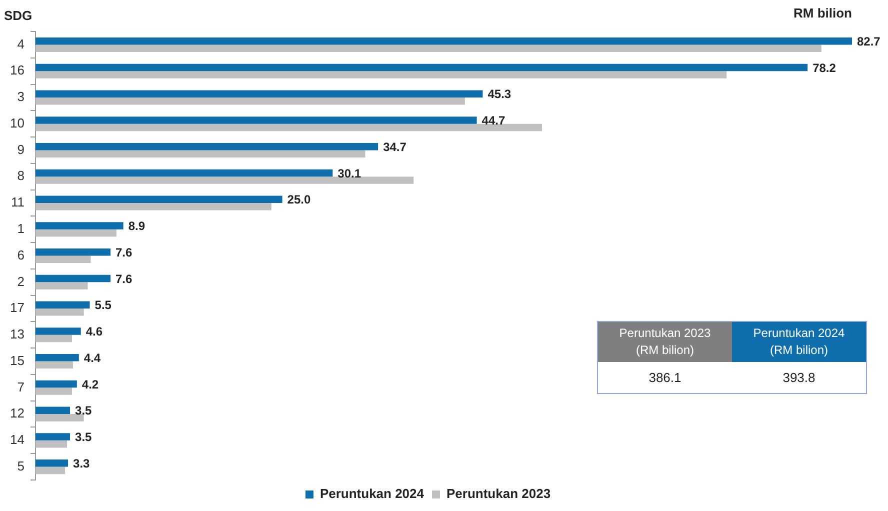  What do you see at coordinates (20, 228) in the screenshot?
I see `y-tick-label: 1` at bounding box center [20, 228].